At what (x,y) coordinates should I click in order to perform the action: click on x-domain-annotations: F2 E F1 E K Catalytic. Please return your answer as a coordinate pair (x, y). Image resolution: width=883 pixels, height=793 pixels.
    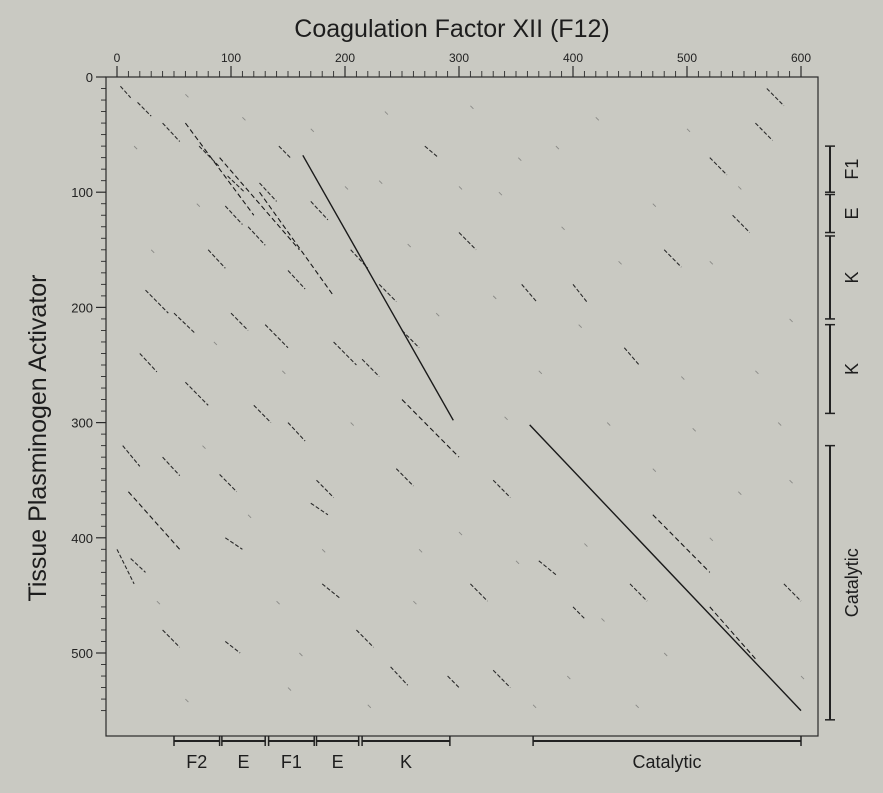
    Looking at the image, I should click on (487, 754).